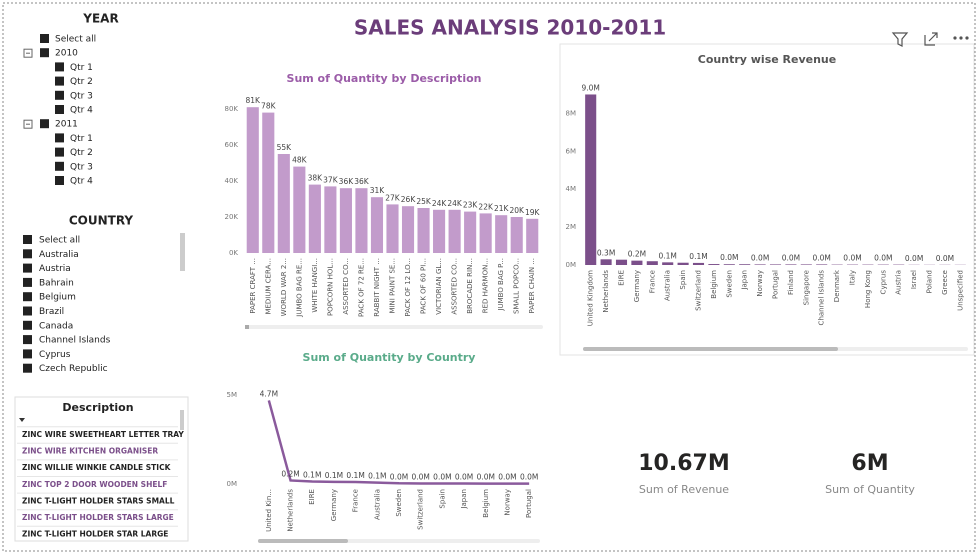 The image size is (979, 556). Describe the element at coordinates (75, 341) in the screenshot. I see `slicer-item: Channel Islands` at that location.